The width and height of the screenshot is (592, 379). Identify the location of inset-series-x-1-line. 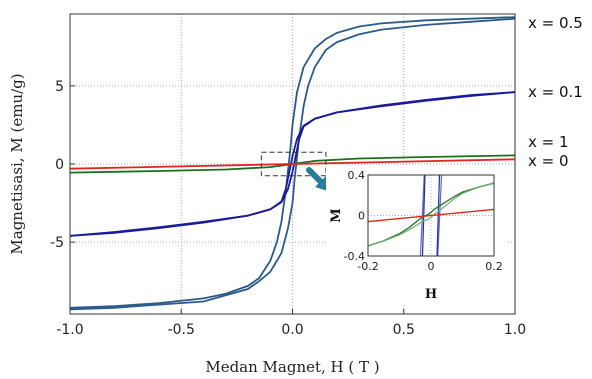
(431, 214).